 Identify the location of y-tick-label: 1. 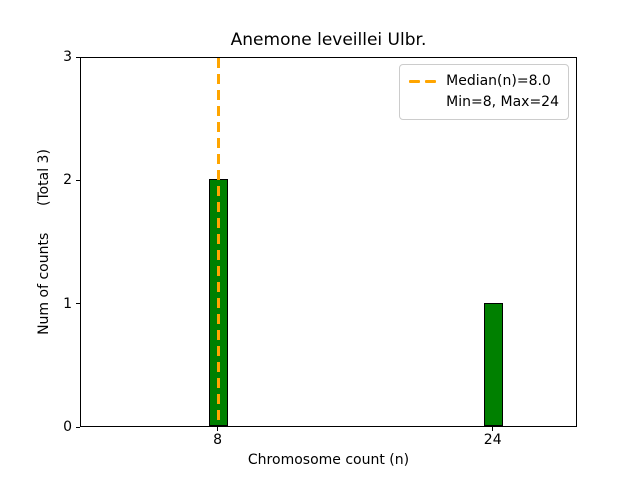
(67, 303).